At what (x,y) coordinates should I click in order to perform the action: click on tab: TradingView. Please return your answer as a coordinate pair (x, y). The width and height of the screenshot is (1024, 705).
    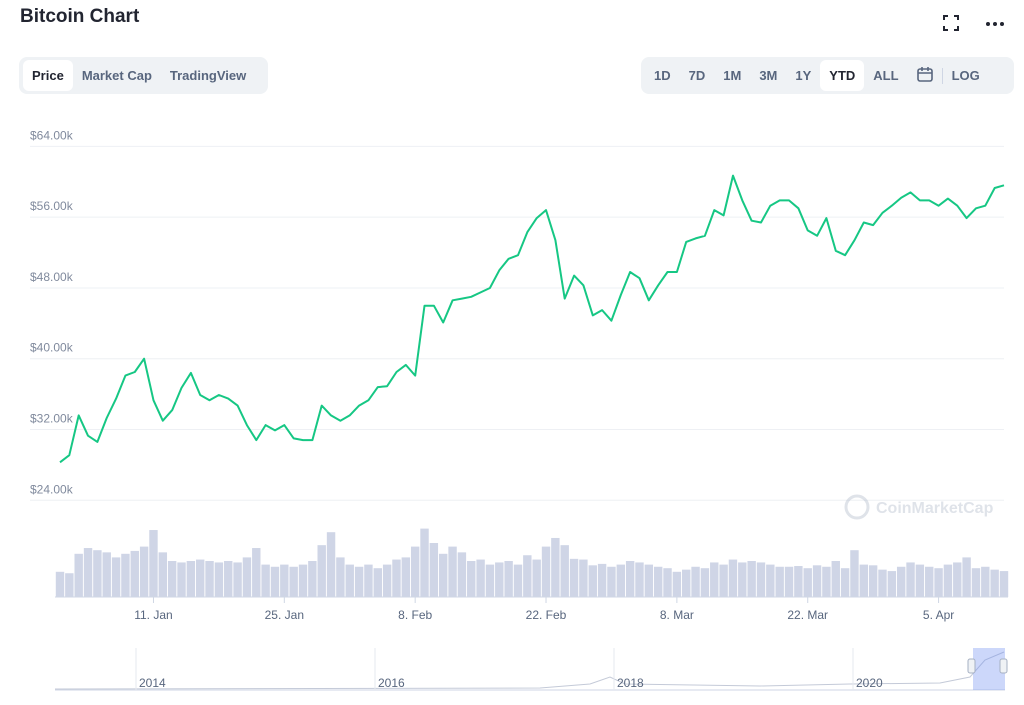
    Looking at the image, I should click on (208, 75).